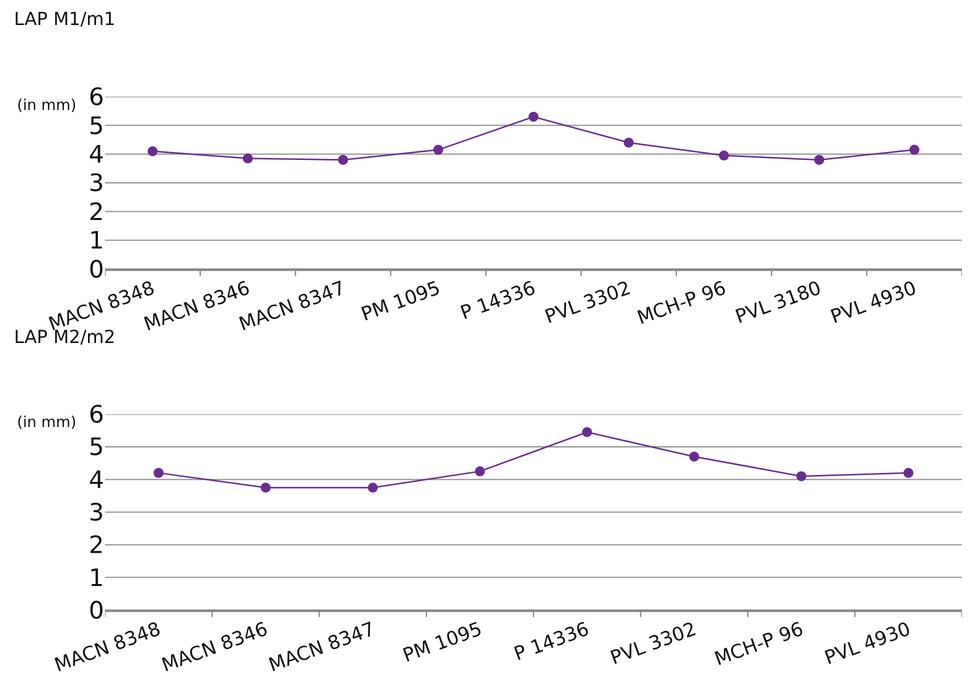  Describe the element at coordinates (65, 19) in the screenshot. I see `chart-title: LAP M1/m1` at that location.